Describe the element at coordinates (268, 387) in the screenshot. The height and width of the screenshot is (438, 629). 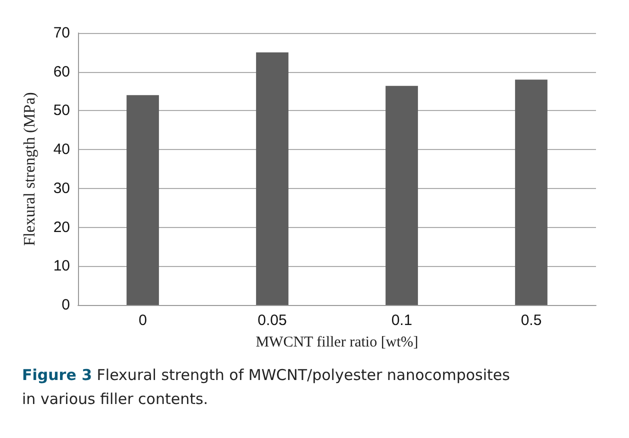
I see `caption: Figure 3 Flexural strength of MWCNT/polyester nanocomposites in various filler contents.` at that location.